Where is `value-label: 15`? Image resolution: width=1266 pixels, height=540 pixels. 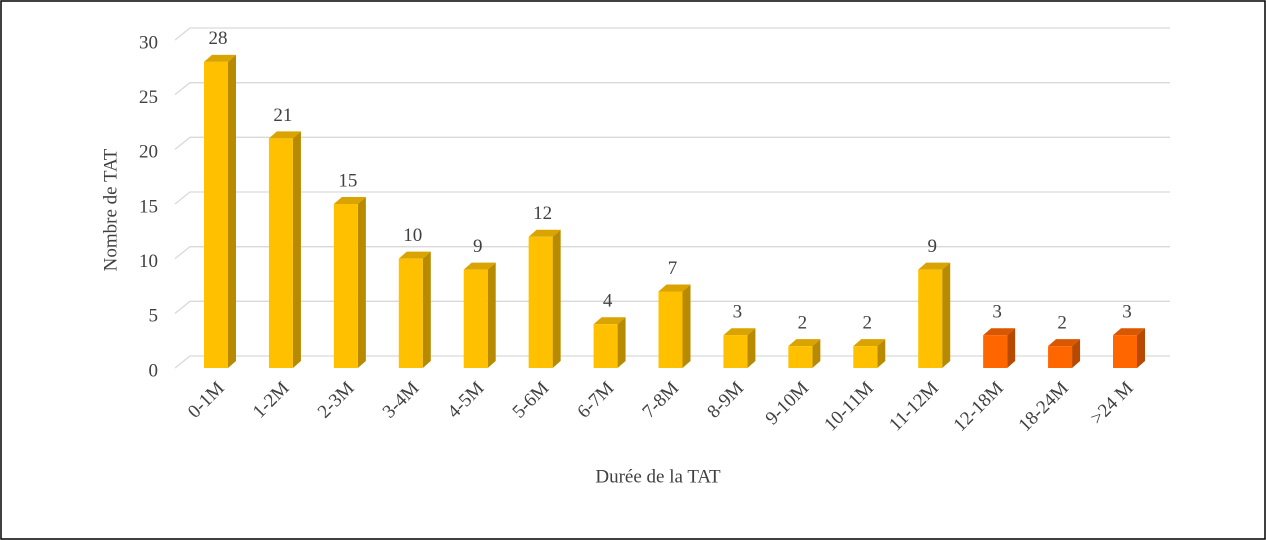 value-label: 15 is located at coordinates (347, 180).